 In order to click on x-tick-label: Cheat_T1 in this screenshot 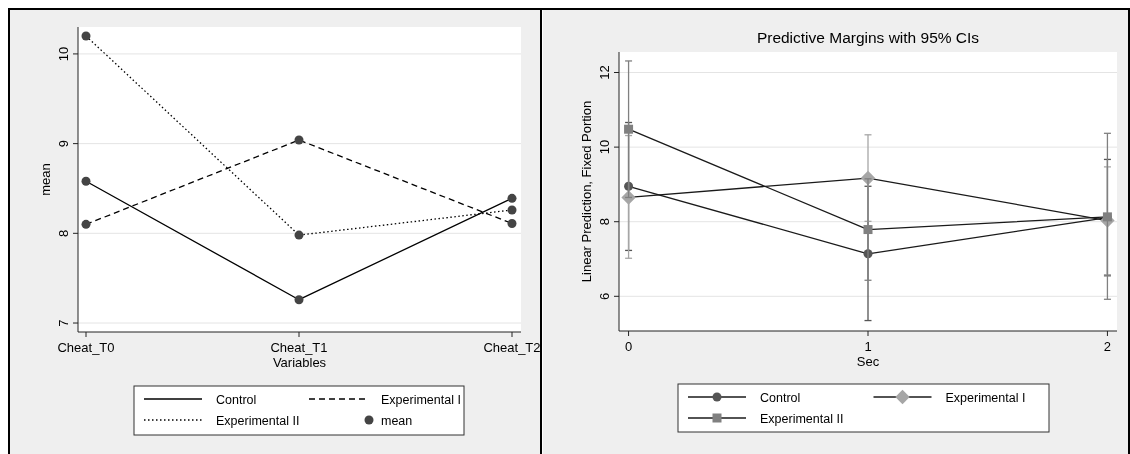, I will do `click(299, 347)`.